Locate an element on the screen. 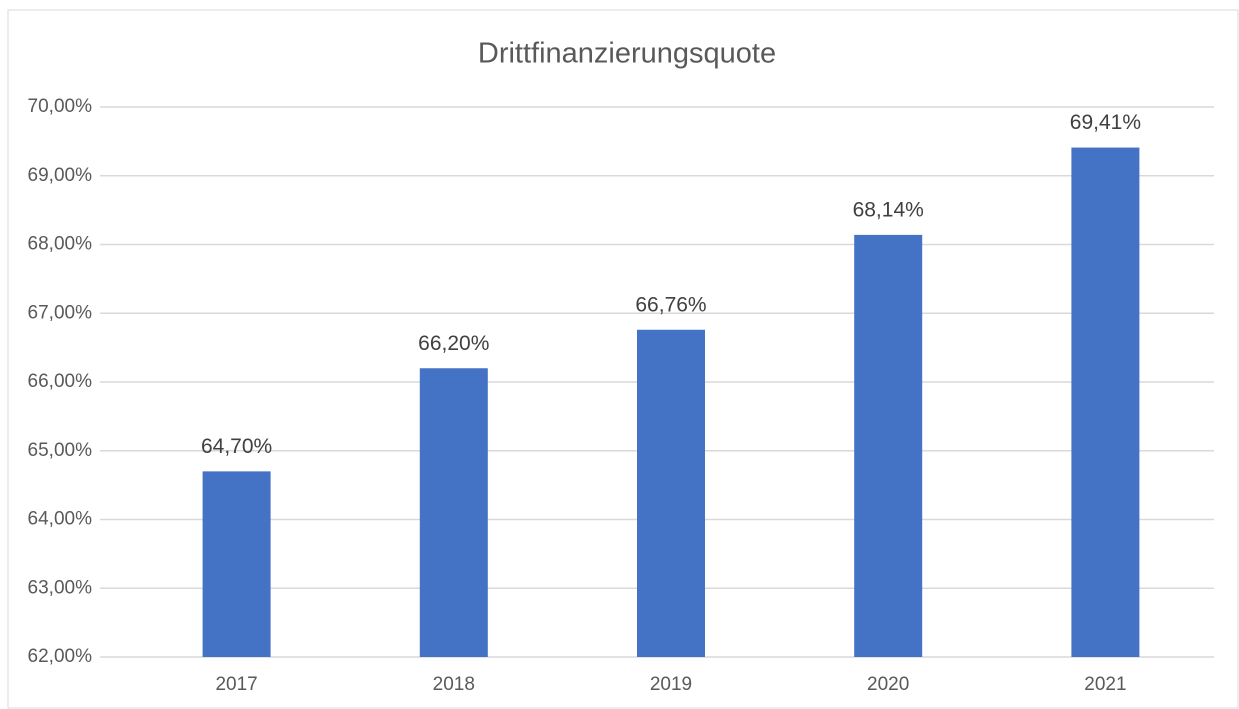  y-tick-label: 63,00% is located at coordinates (60, 587).